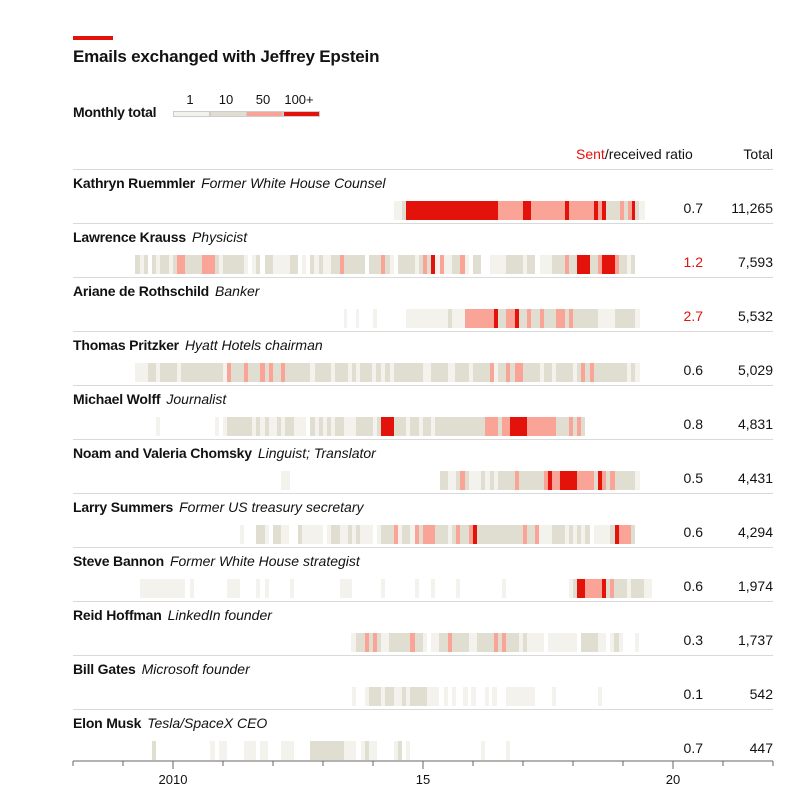 The image size is (809, 803). I want to click on ratio-value: 0.7, so click(693, 208).